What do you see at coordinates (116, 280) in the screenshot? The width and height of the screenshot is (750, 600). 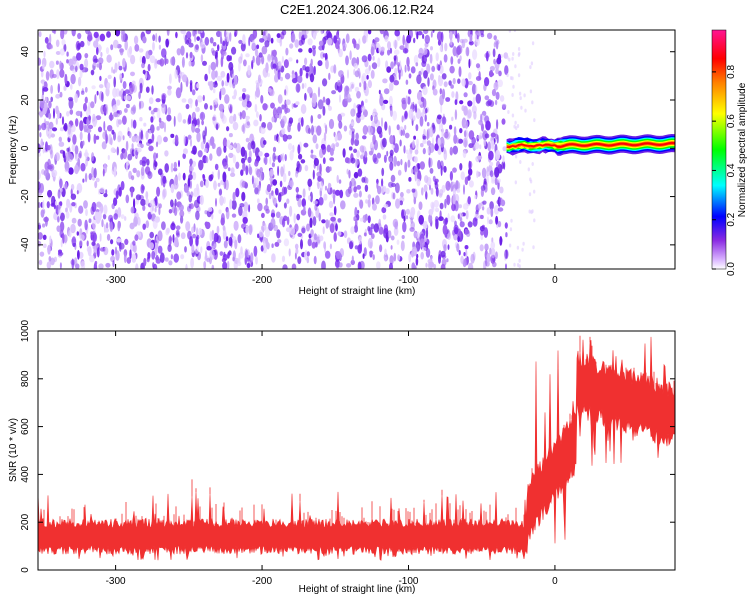 I see `spectrogram-x-tick-label: -300` at bounding box center [116, 280].